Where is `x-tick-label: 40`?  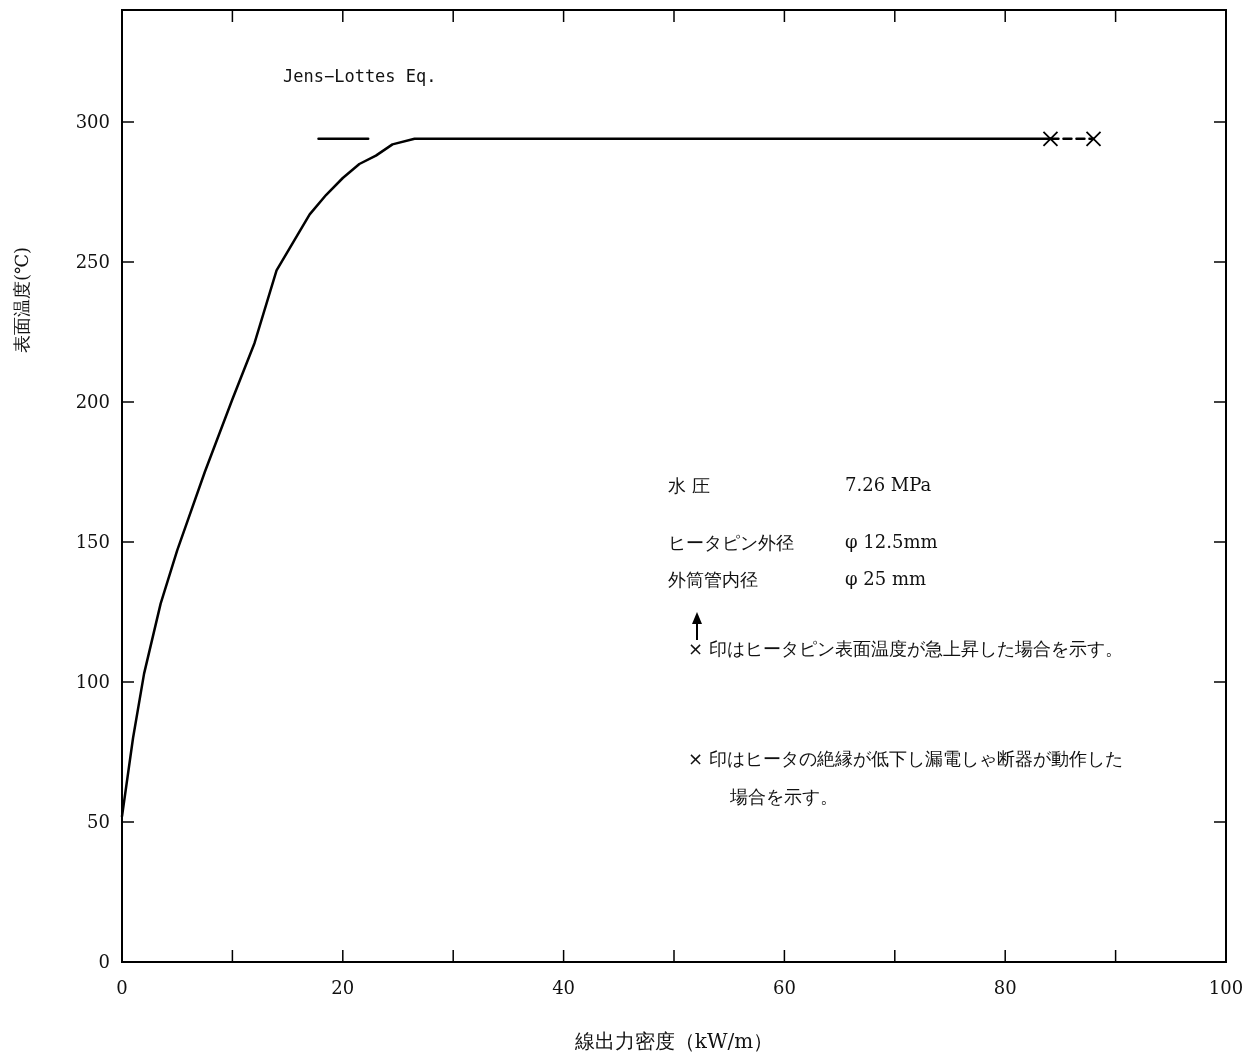 x-tick-label: 40 is located at coordinates (564, 987).